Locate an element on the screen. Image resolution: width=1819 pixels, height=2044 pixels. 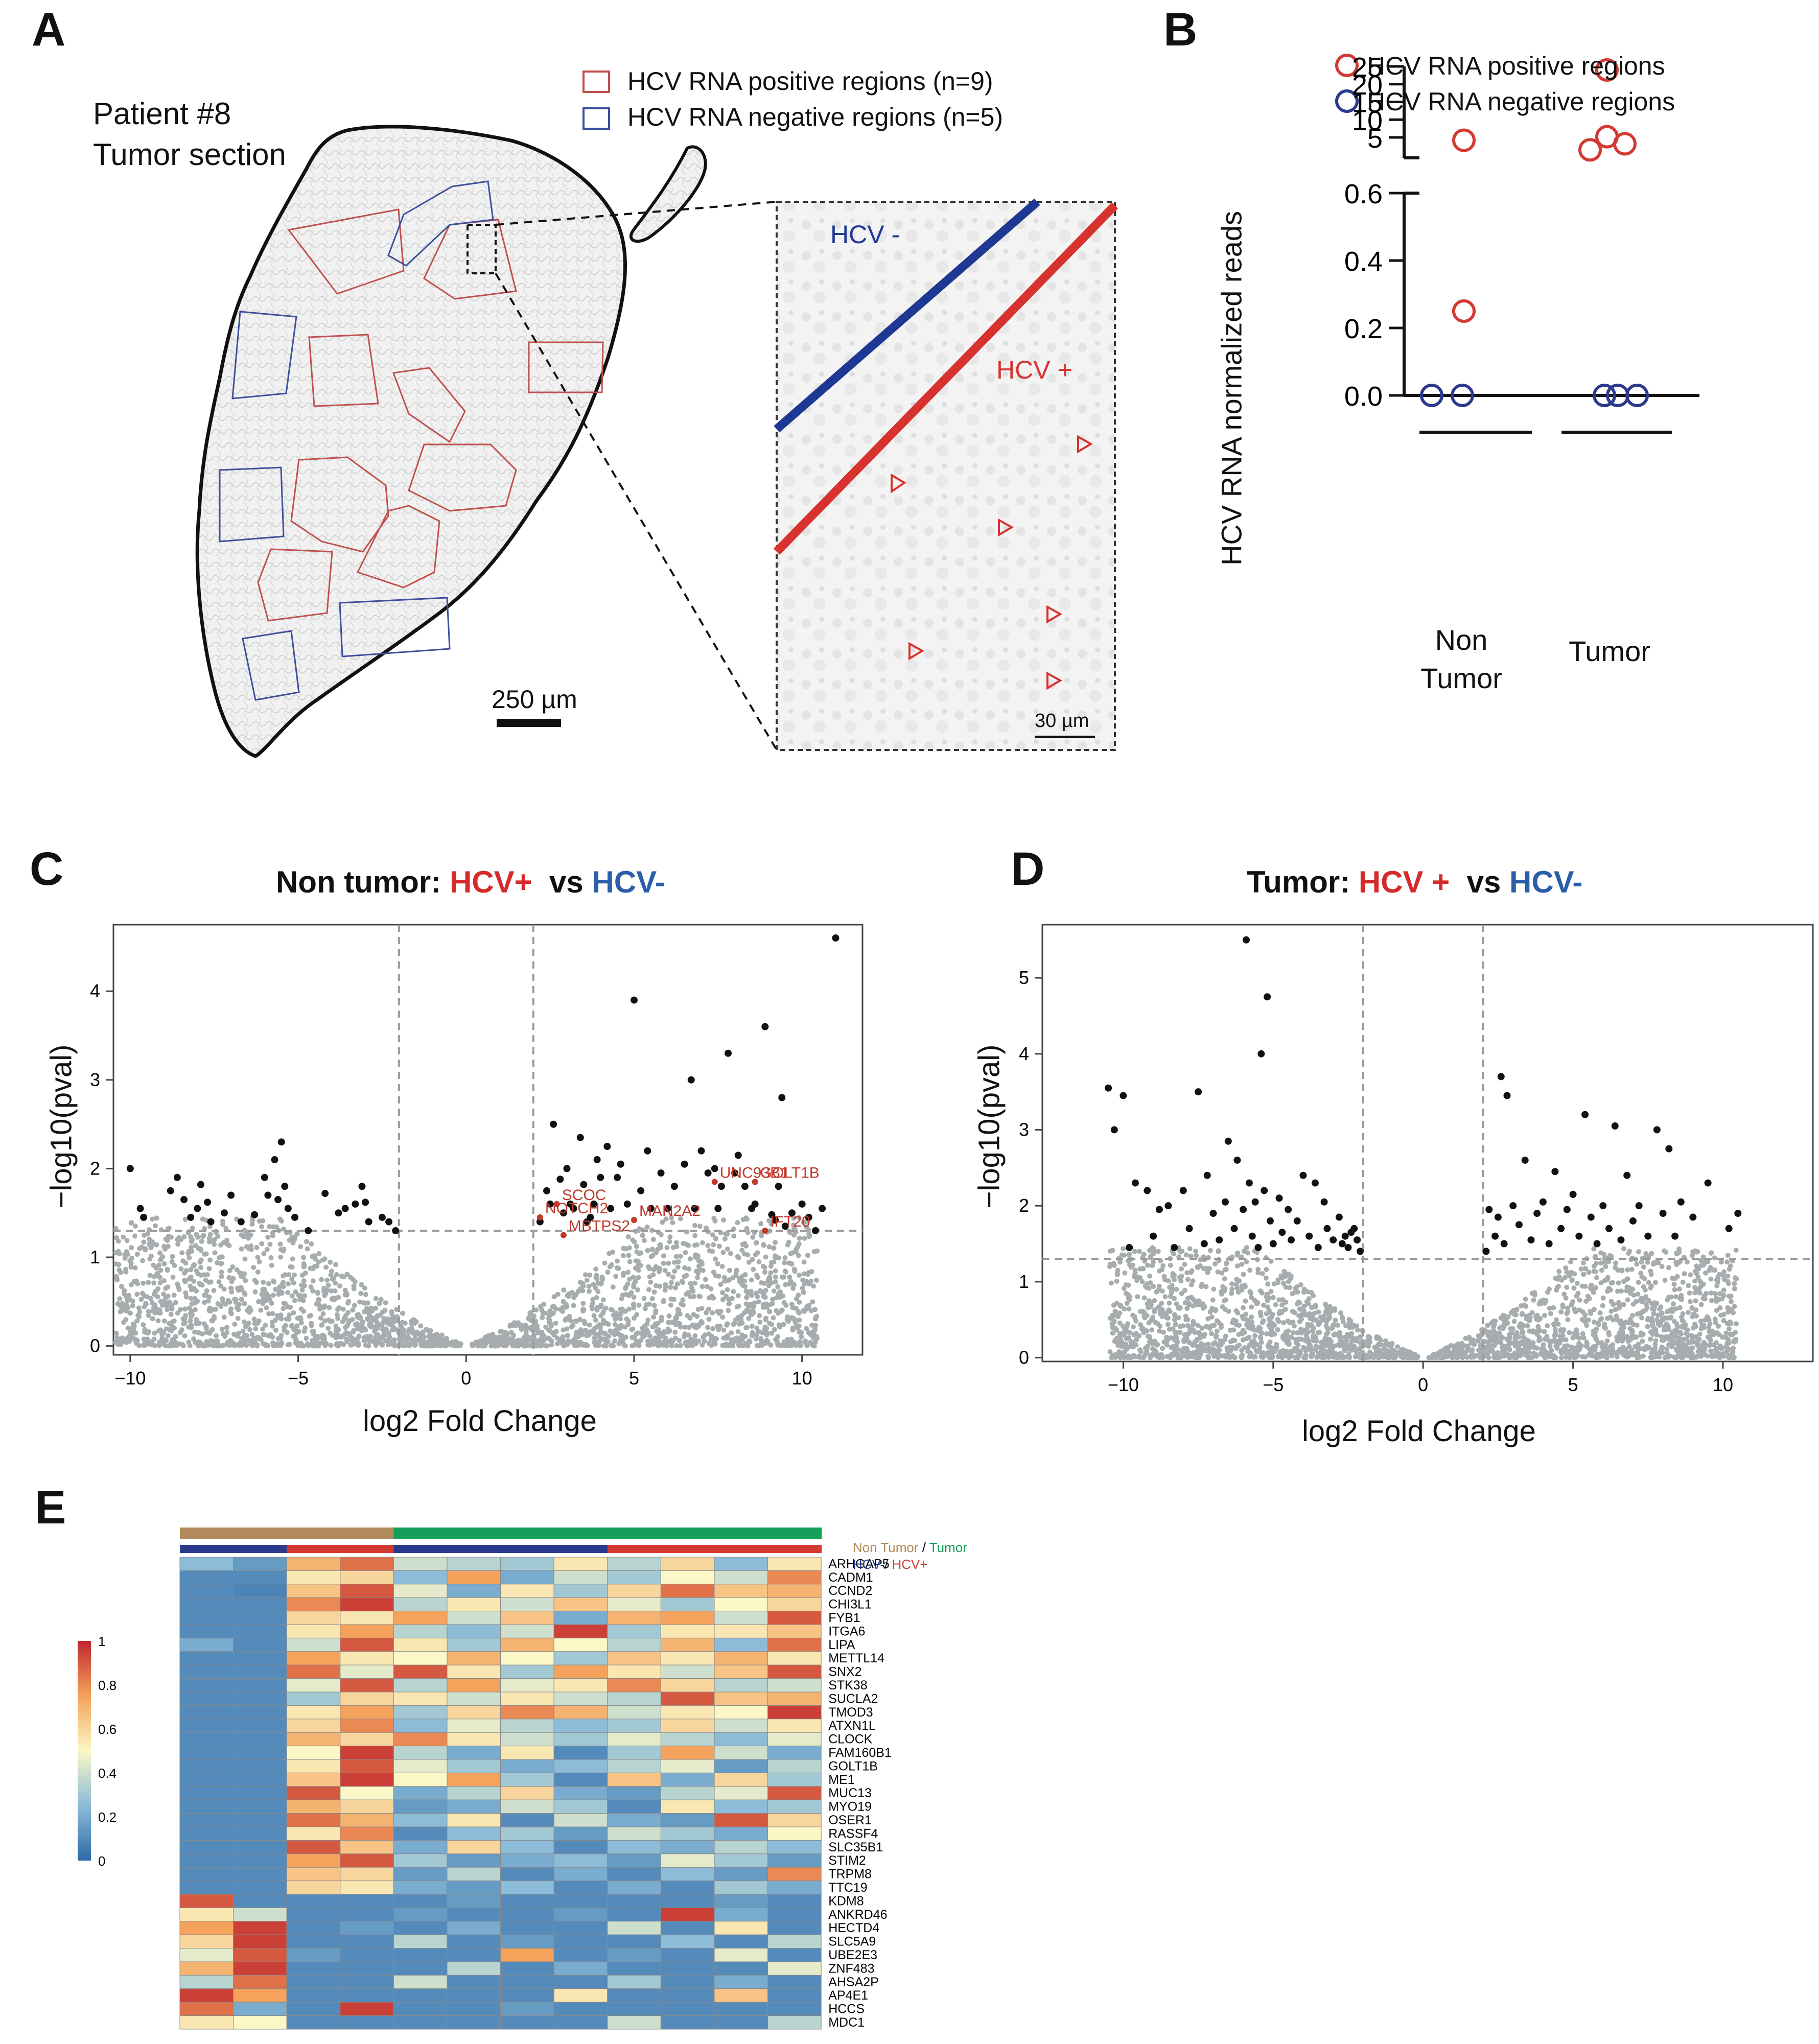
y-tick-label: 0.6 is located at coordinates (1364, 194).